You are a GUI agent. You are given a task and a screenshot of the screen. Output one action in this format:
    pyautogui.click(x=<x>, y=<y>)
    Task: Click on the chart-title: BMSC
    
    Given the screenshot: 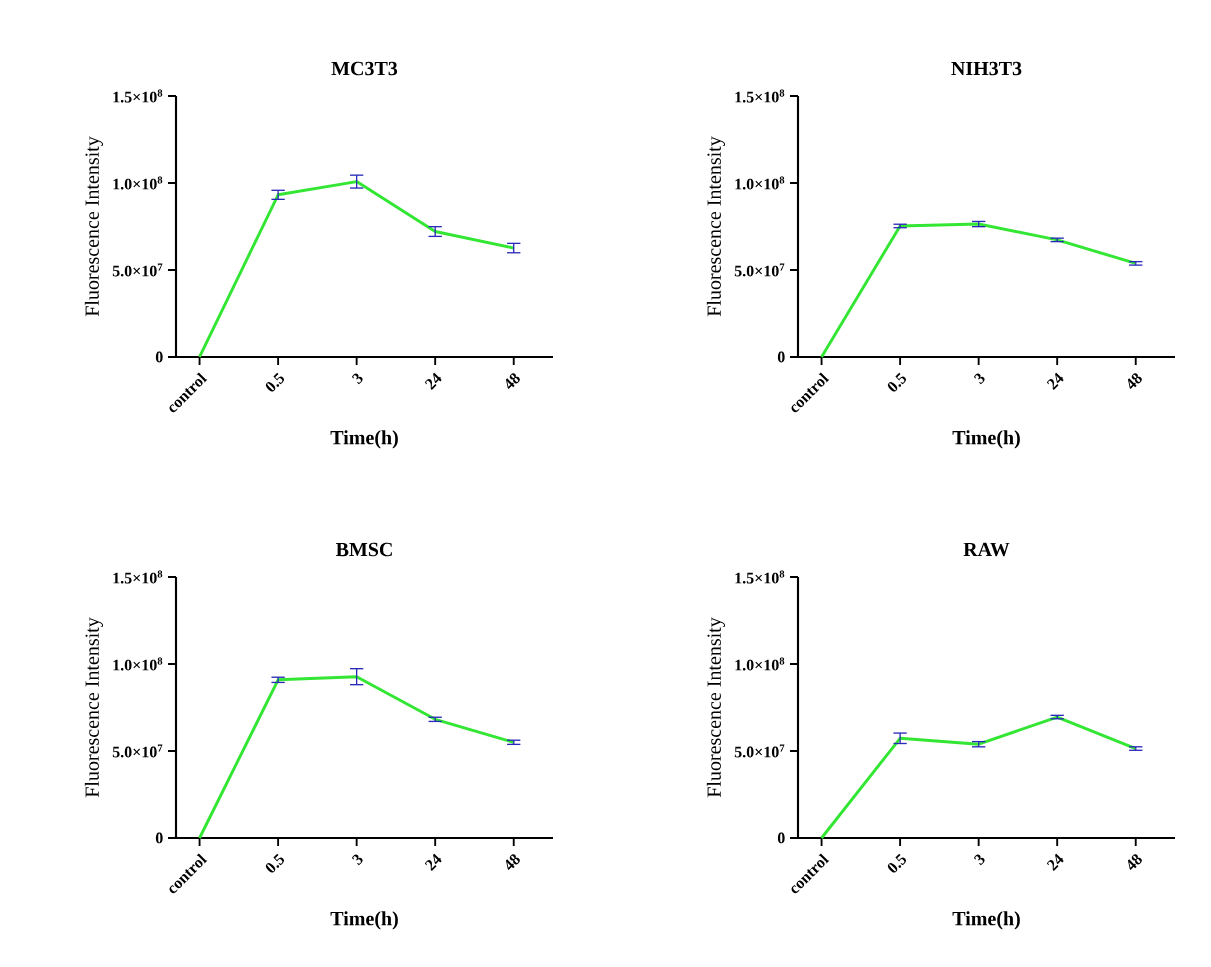 What is the action you would take?
    pyautogui.click(x=363, y=549)
    